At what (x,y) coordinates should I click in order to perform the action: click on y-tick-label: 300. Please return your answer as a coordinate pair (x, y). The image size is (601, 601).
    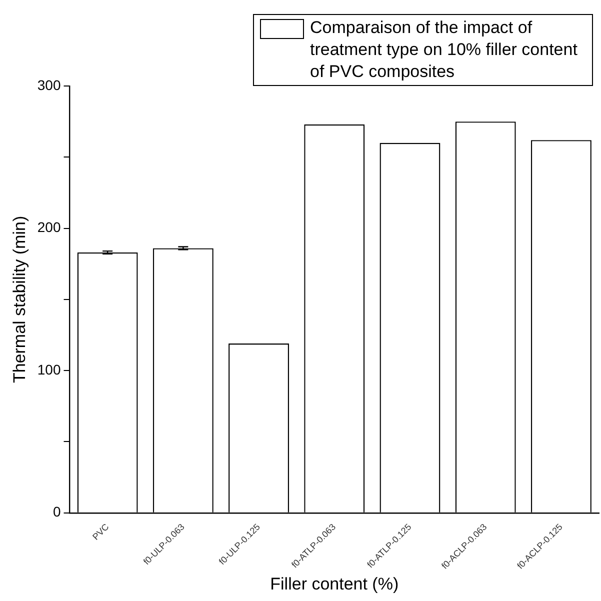
    Looking at the image, I should click on (49, 84).